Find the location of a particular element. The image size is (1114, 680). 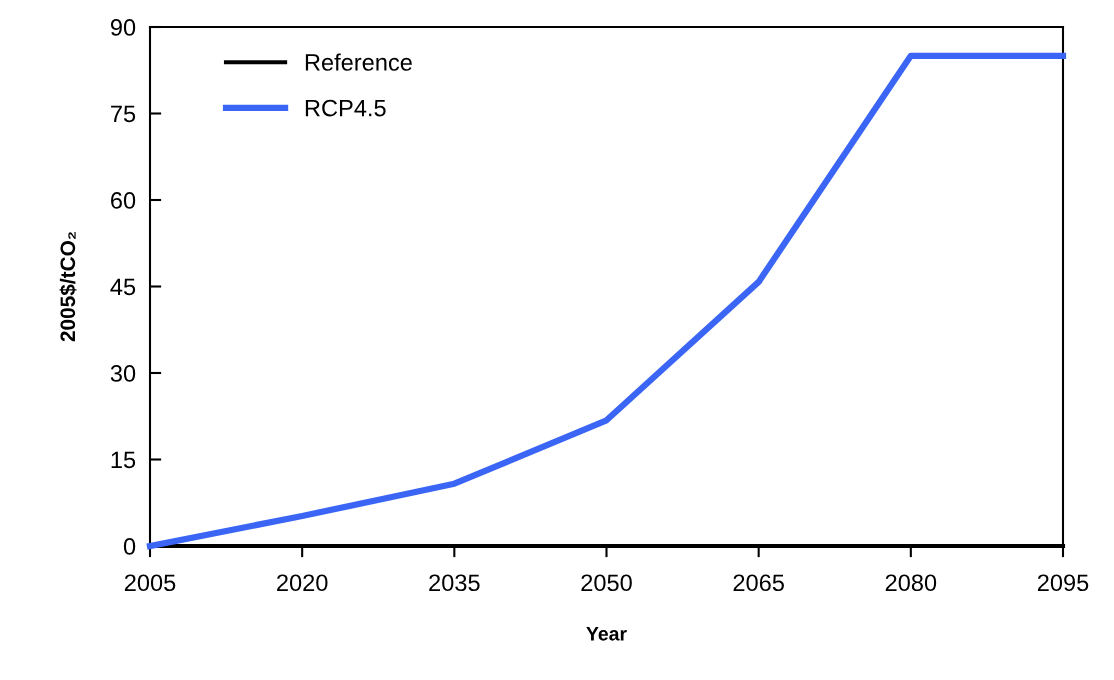

legend-label: Reference is located at coordinates (358, 62).